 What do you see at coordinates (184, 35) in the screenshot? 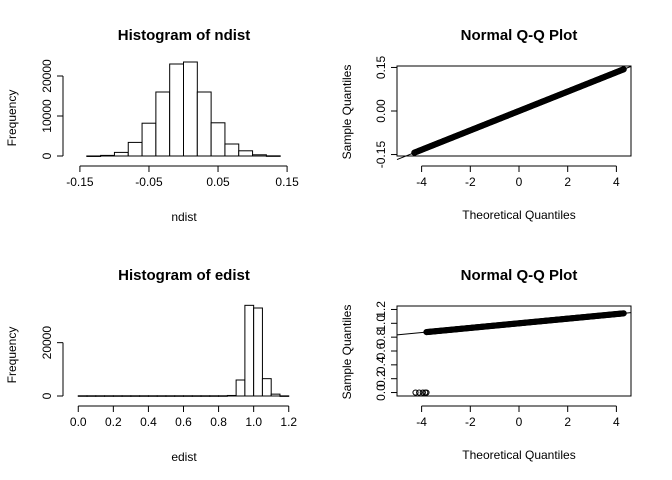
I see `chart-title: Histogram of ndist` at bounding box center [184, 35].